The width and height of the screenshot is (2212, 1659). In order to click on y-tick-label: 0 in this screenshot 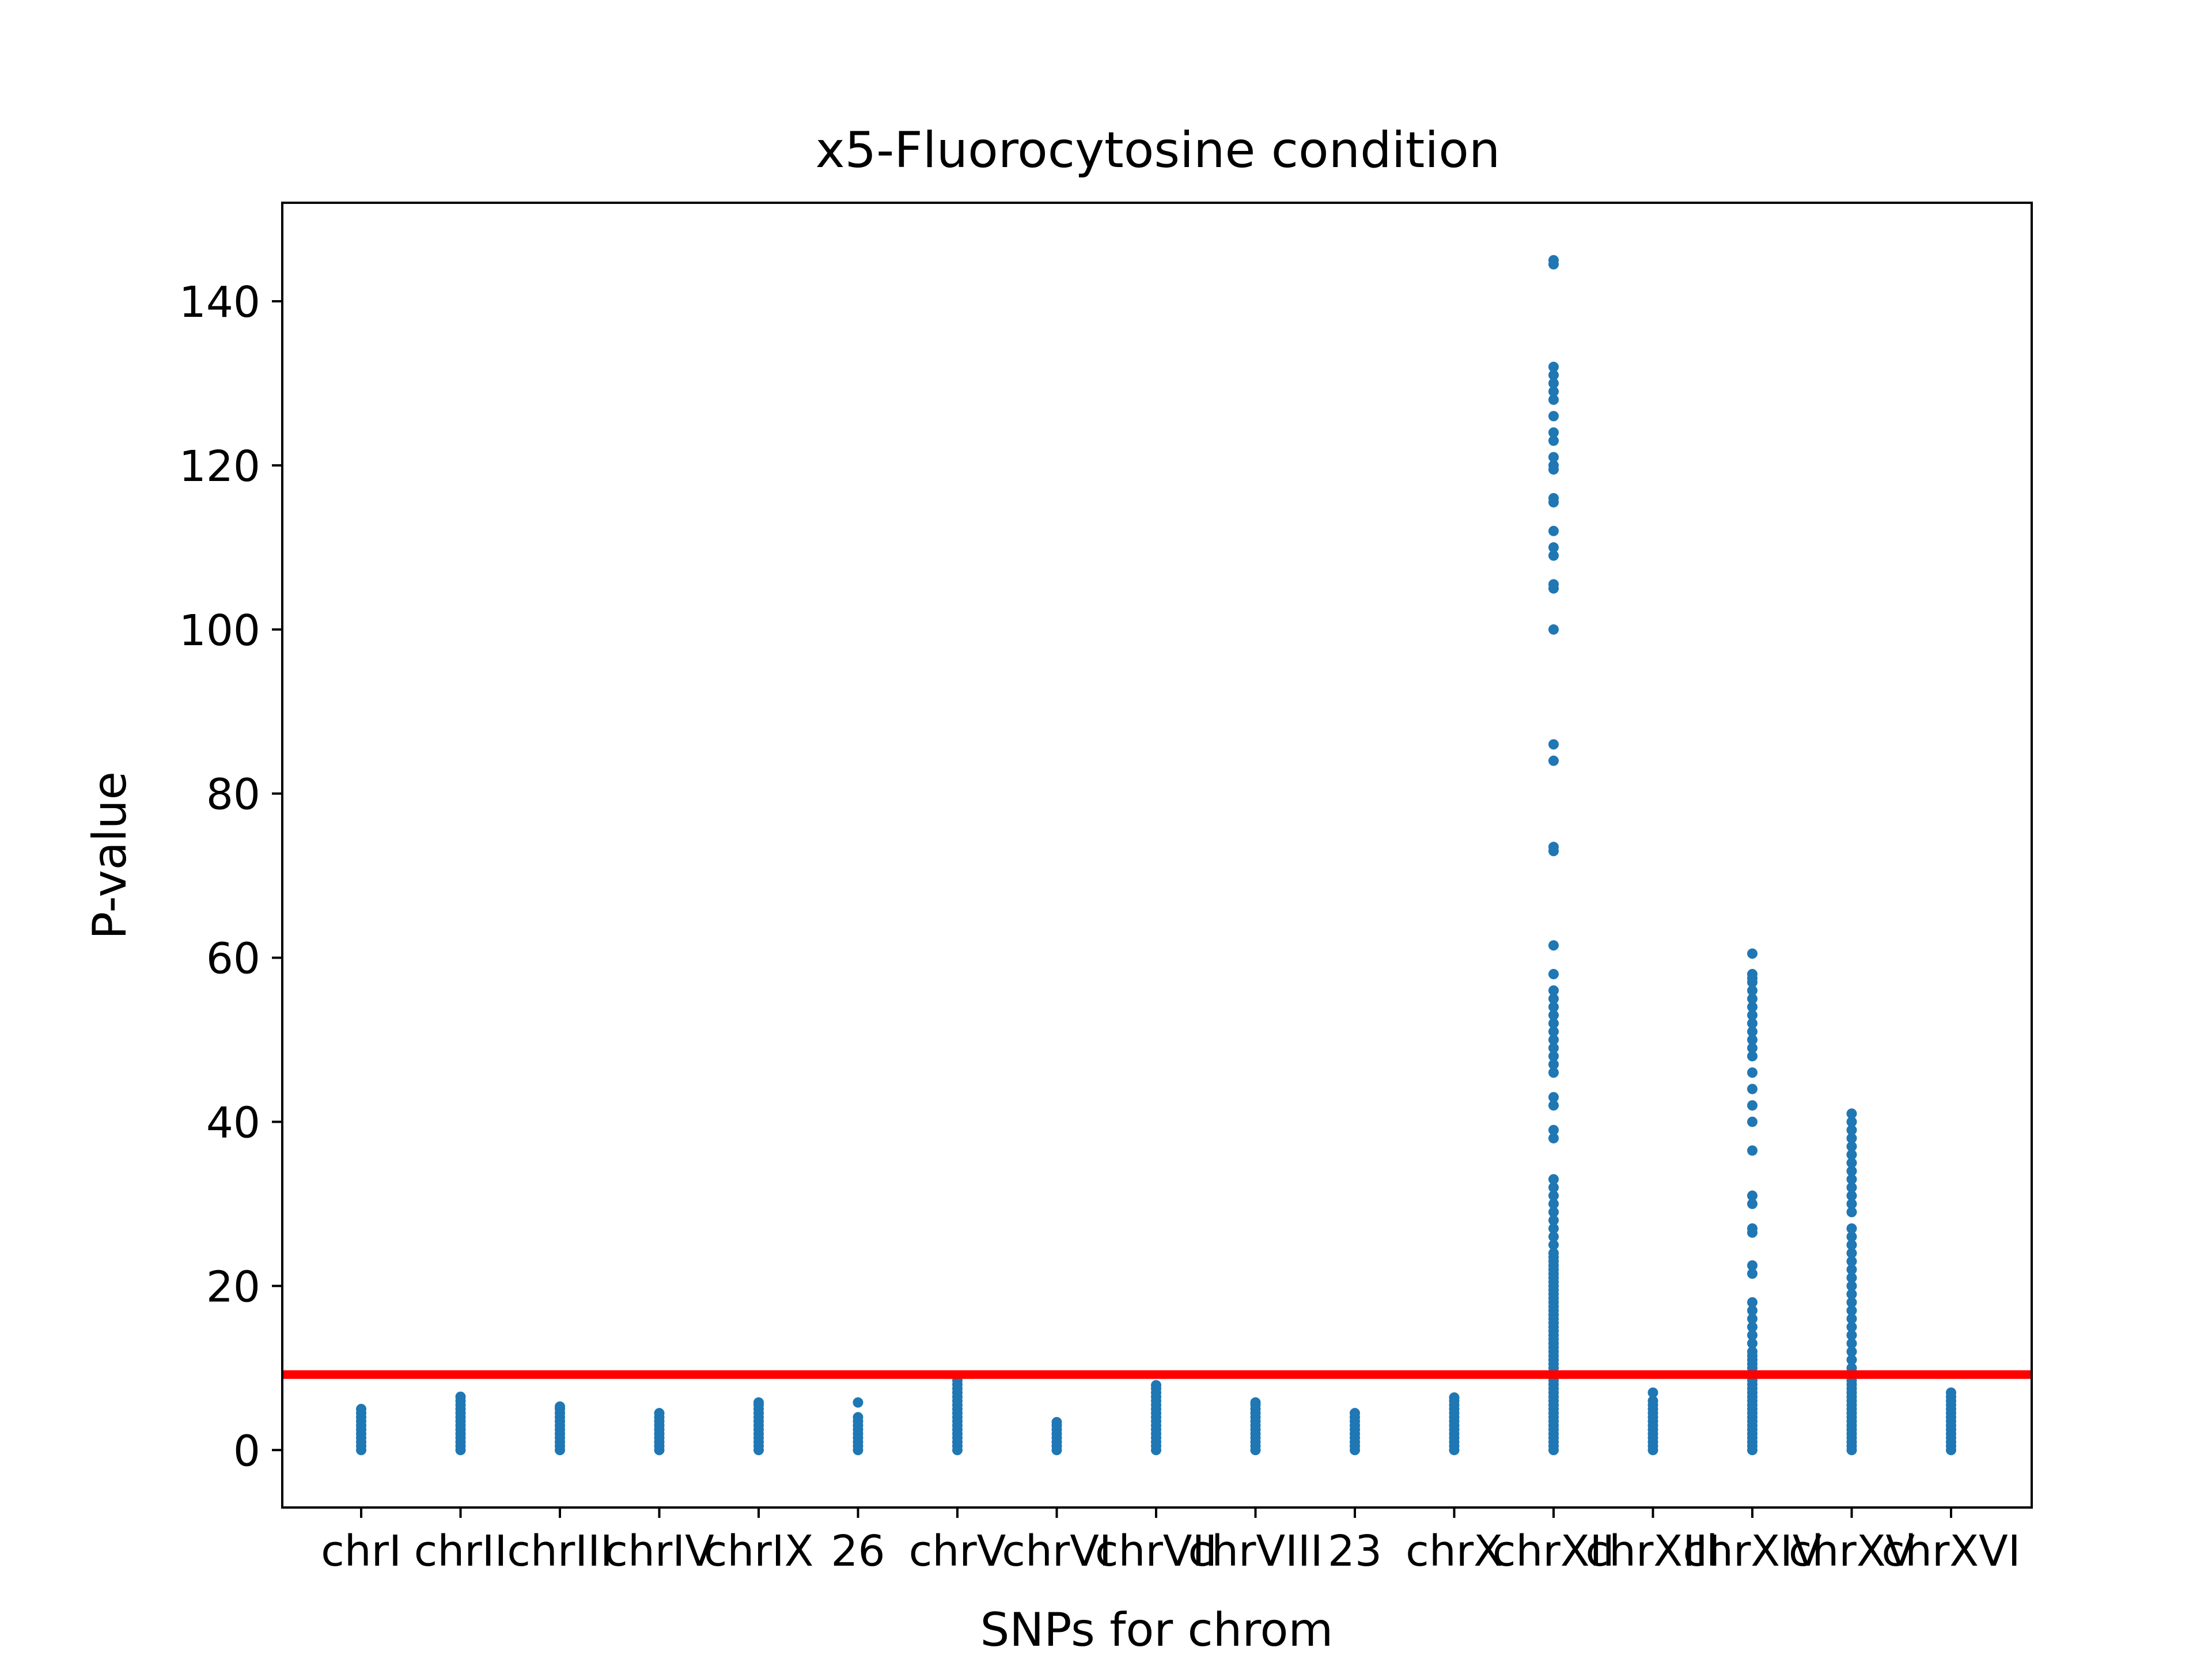, I will do `click(246, 1451)`.